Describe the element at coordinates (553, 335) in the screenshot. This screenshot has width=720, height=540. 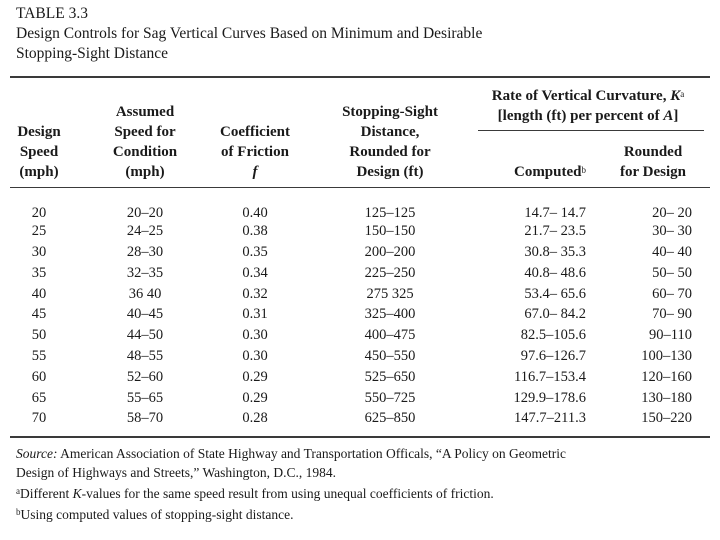
I see `cell-computed: 82.5–105.6` at that location.